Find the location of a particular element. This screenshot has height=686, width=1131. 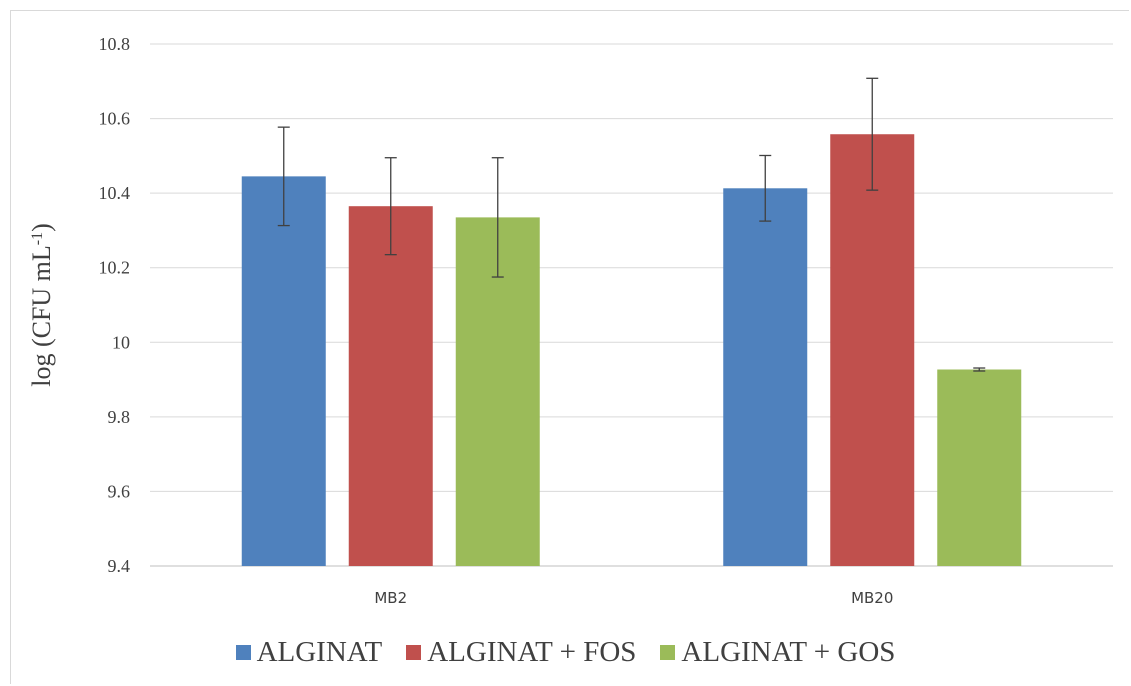

y-tick-label: 9.4 is located at coordinates (119, 566).